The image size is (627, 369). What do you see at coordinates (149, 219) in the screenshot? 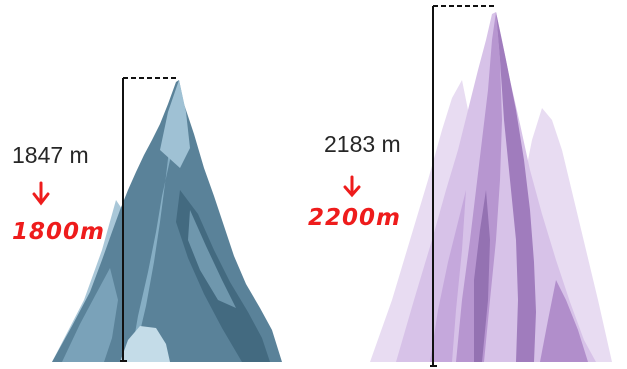
I see `blue-measure-line` at bounding box center [149, 219].